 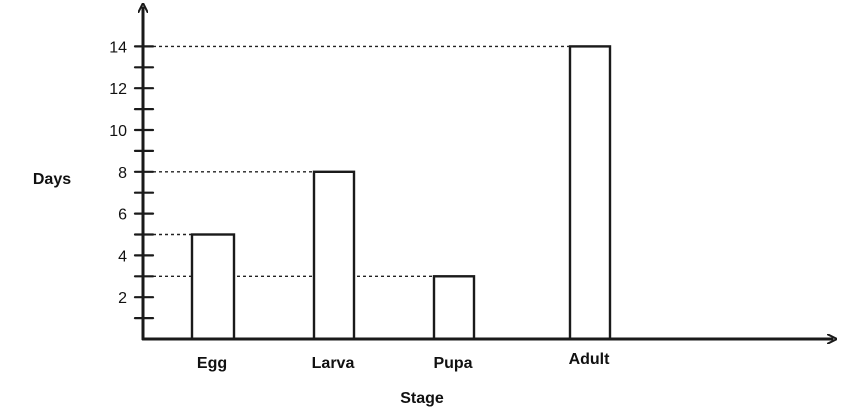 What do you see at coordinates (422, 398) in the screenshot?
I see `x-axis-title: Stage` at bounding box center [422, 398].